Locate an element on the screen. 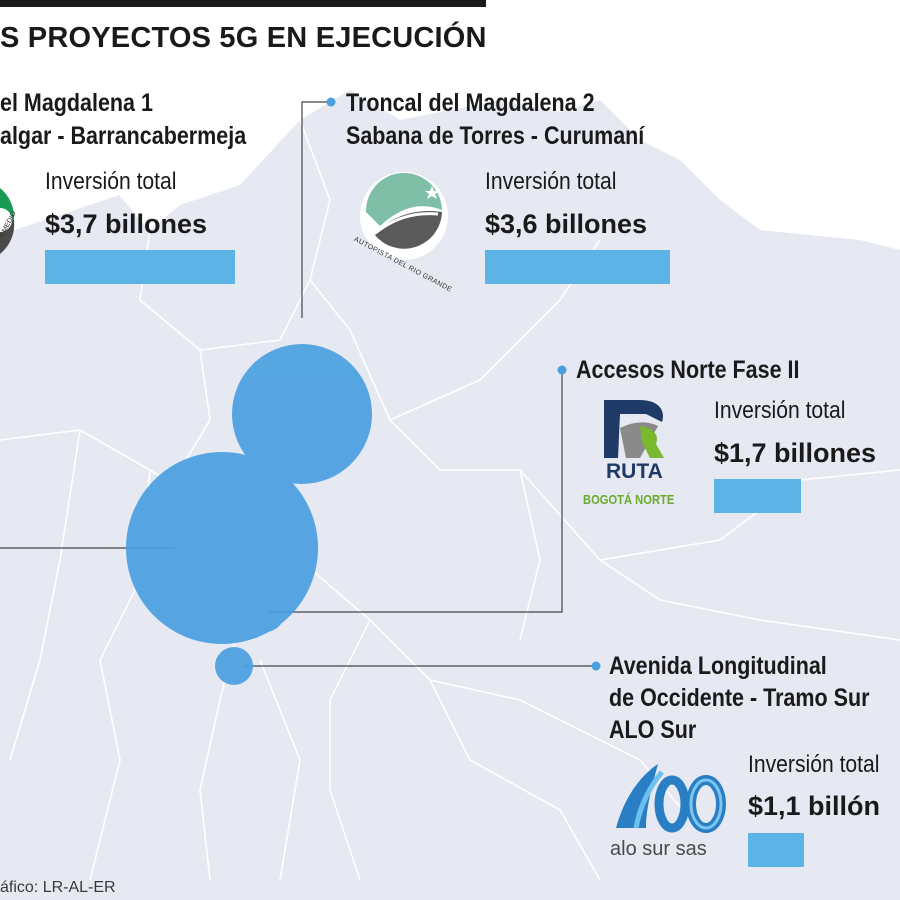 The height and width of the screenshot is (900, 900). ruta-logo-word: RUTA is located at coordinates (634, 471).